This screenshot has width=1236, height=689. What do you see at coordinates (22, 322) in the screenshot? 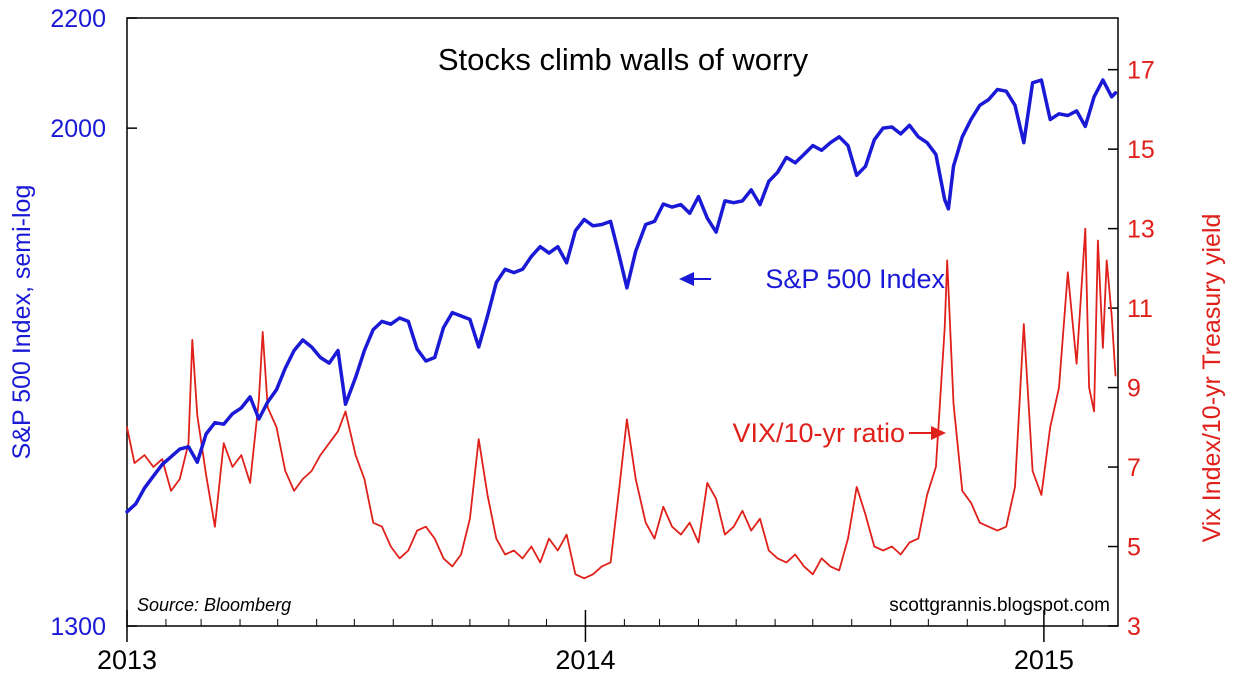
I see `left-axis-label: S&P 500 Index, semi-log` at bounding box center [22, 322].